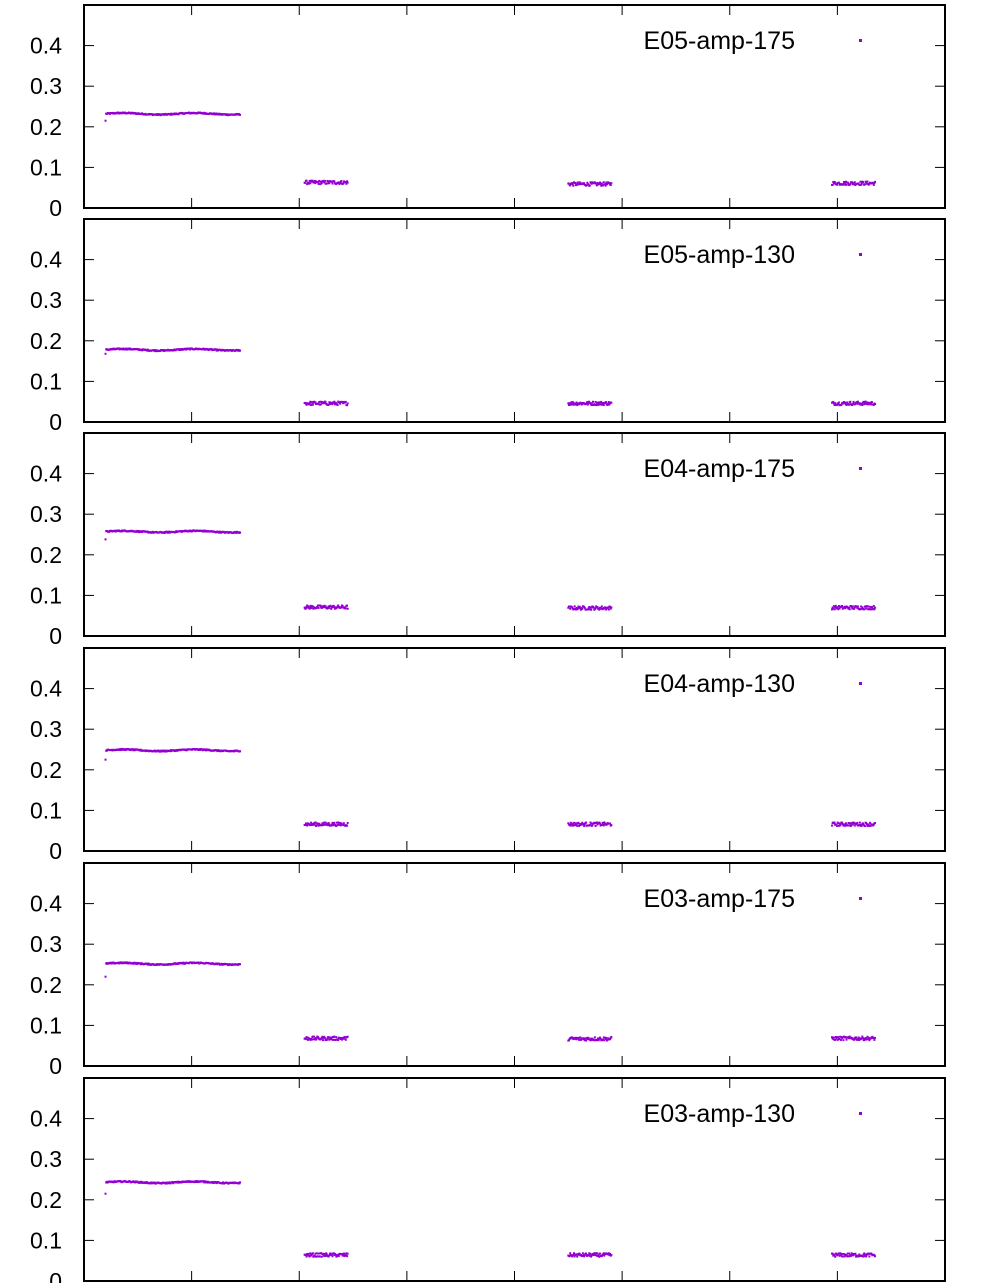 The width and height of the screenshot is (993, 1288). Describe the element at coordinates (55, 422) in the screenshot. I see `y-tick-label: 0` at that location.